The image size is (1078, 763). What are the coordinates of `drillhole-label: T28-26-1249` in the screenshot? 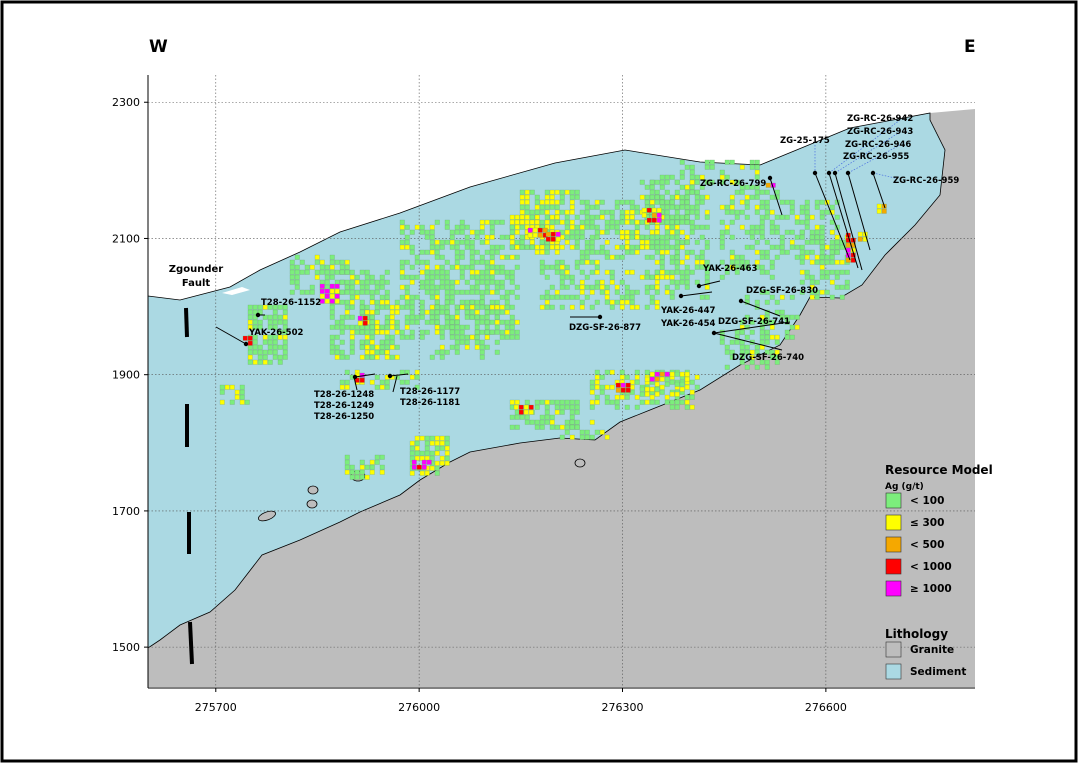 It's located at (344, 406).